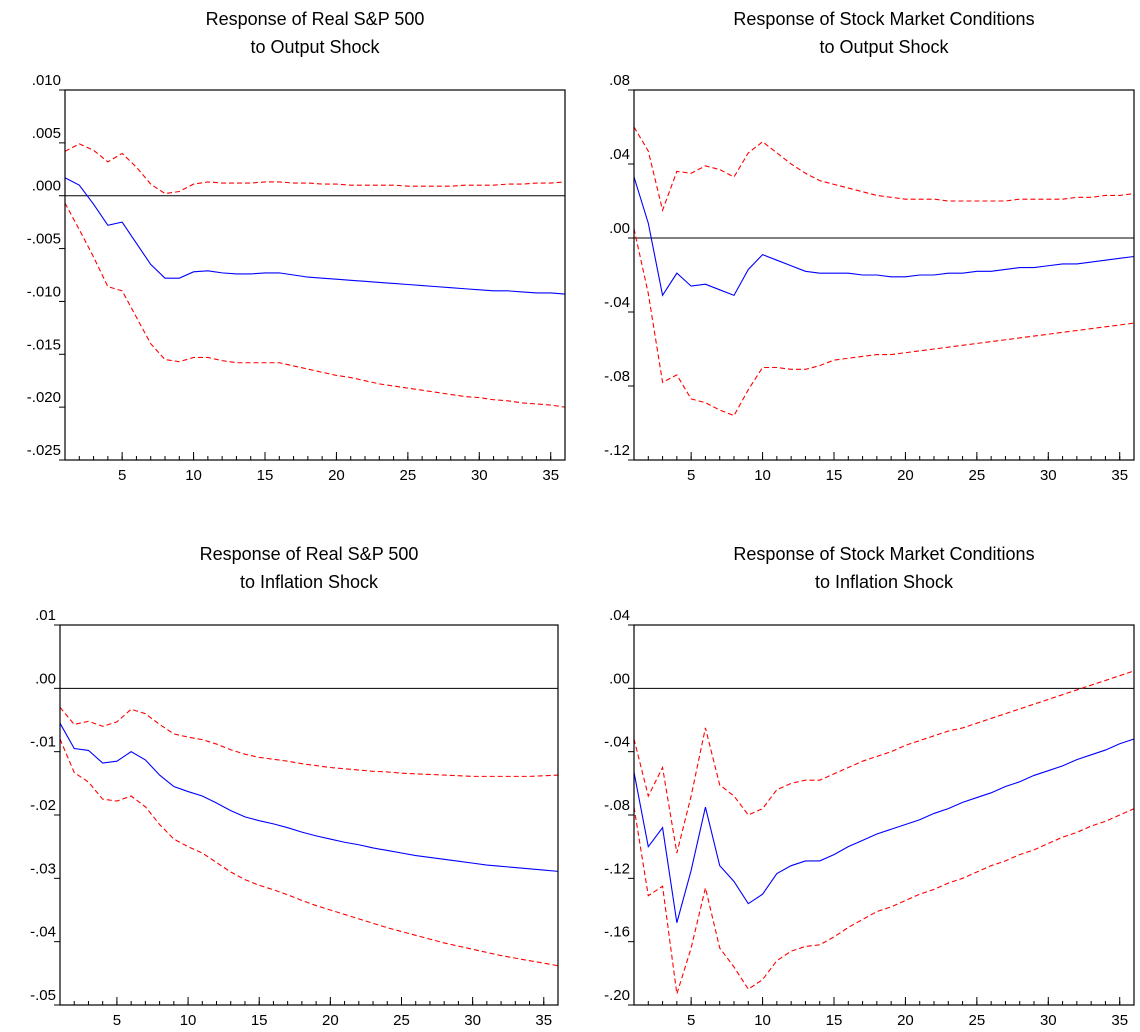 The width and height of the screenshot is (1140, 1032). I want to click on y-tick-label: -.010, so click(44, 291).